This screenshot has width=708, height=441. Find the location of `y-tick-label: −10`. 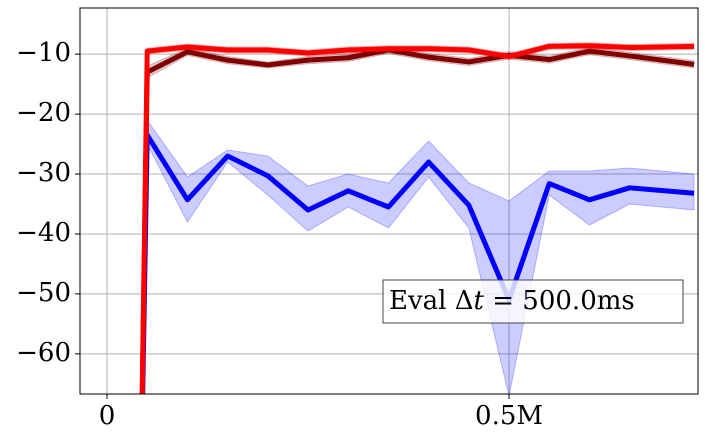

y-tick-label: −10 is located at coordinates (43, 53).